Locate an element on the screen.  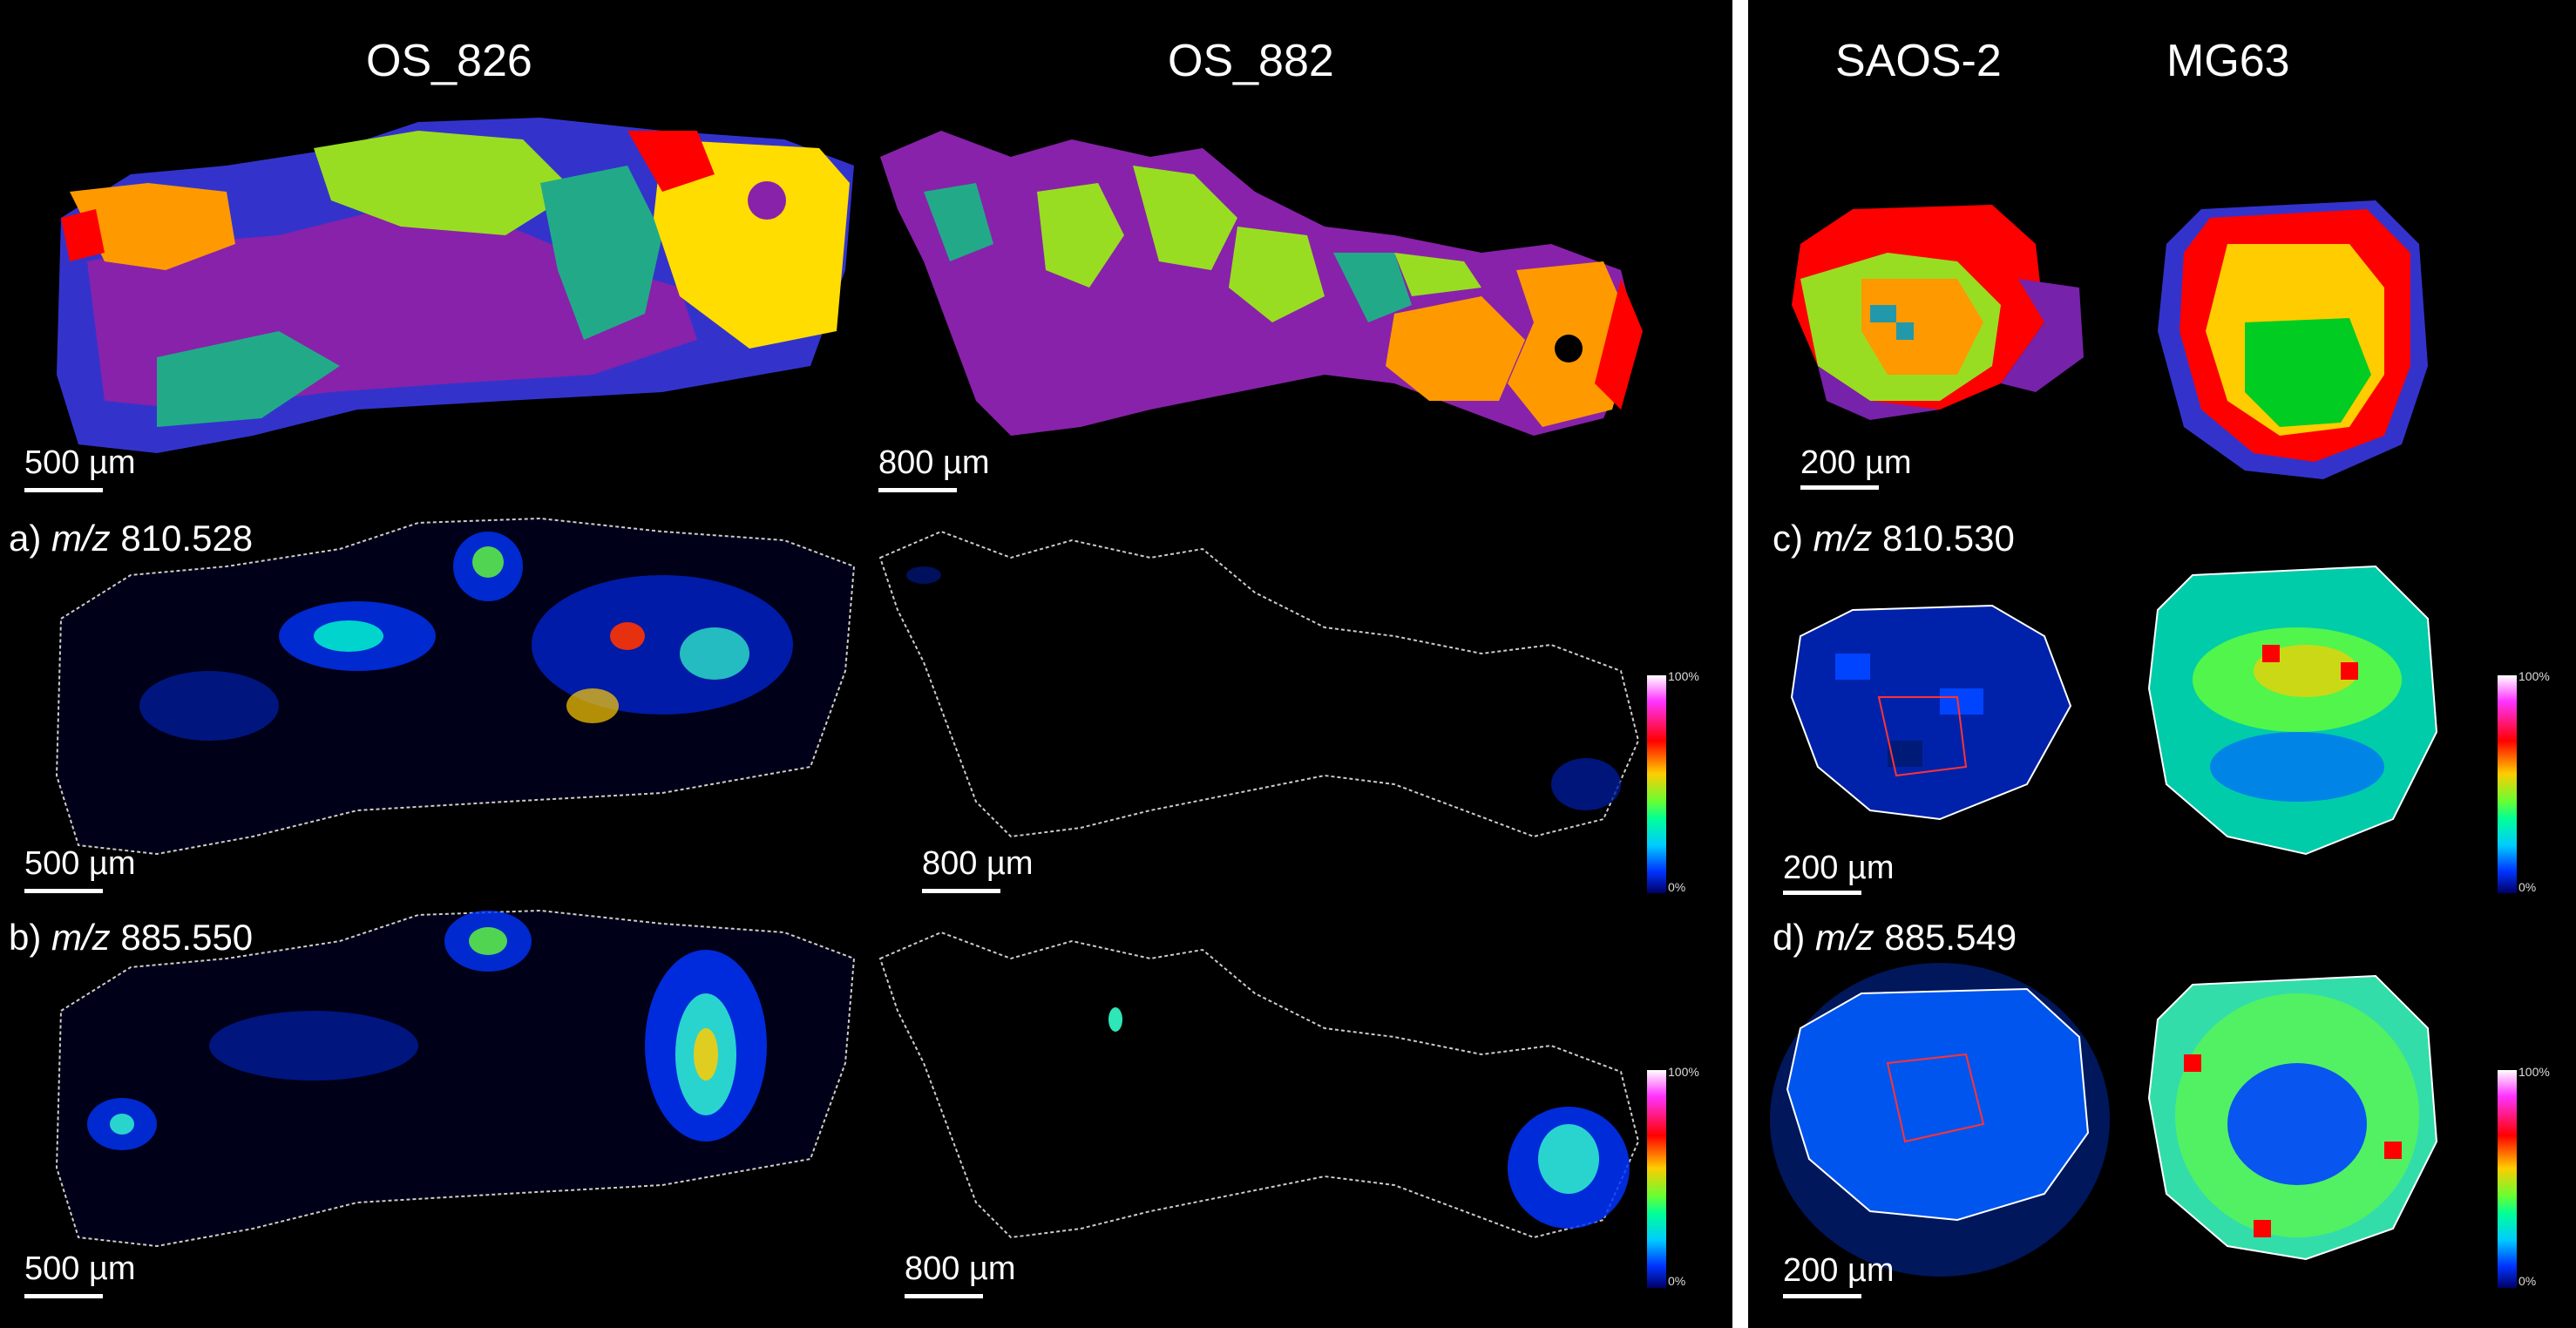
scalebar-label-os826-r2: 500 µm is located at coordinates (80, 864).